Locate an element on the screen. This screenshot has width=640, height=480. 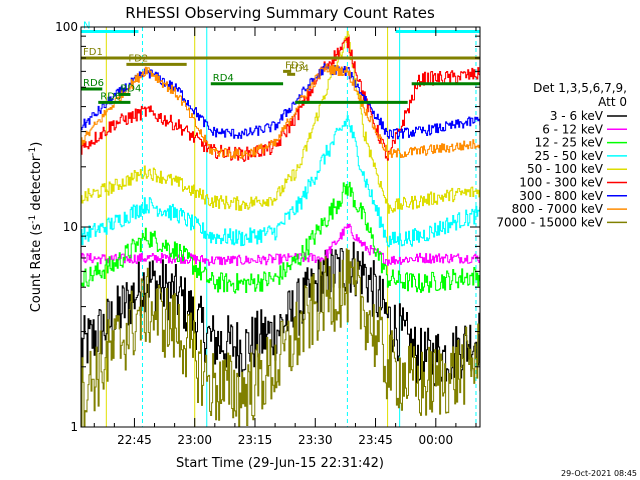
flag-label: FD1 is located at coordinates (93, 52).